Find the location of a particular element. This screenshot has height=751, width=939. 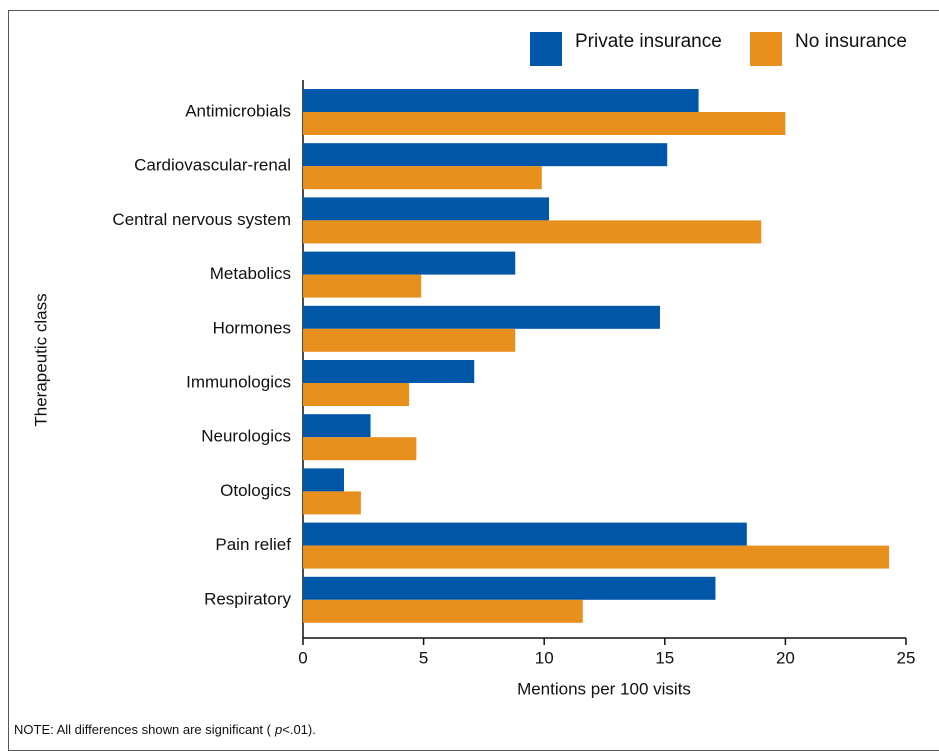

y-tick-label: Metabolics is located at coordinates (250, 273).